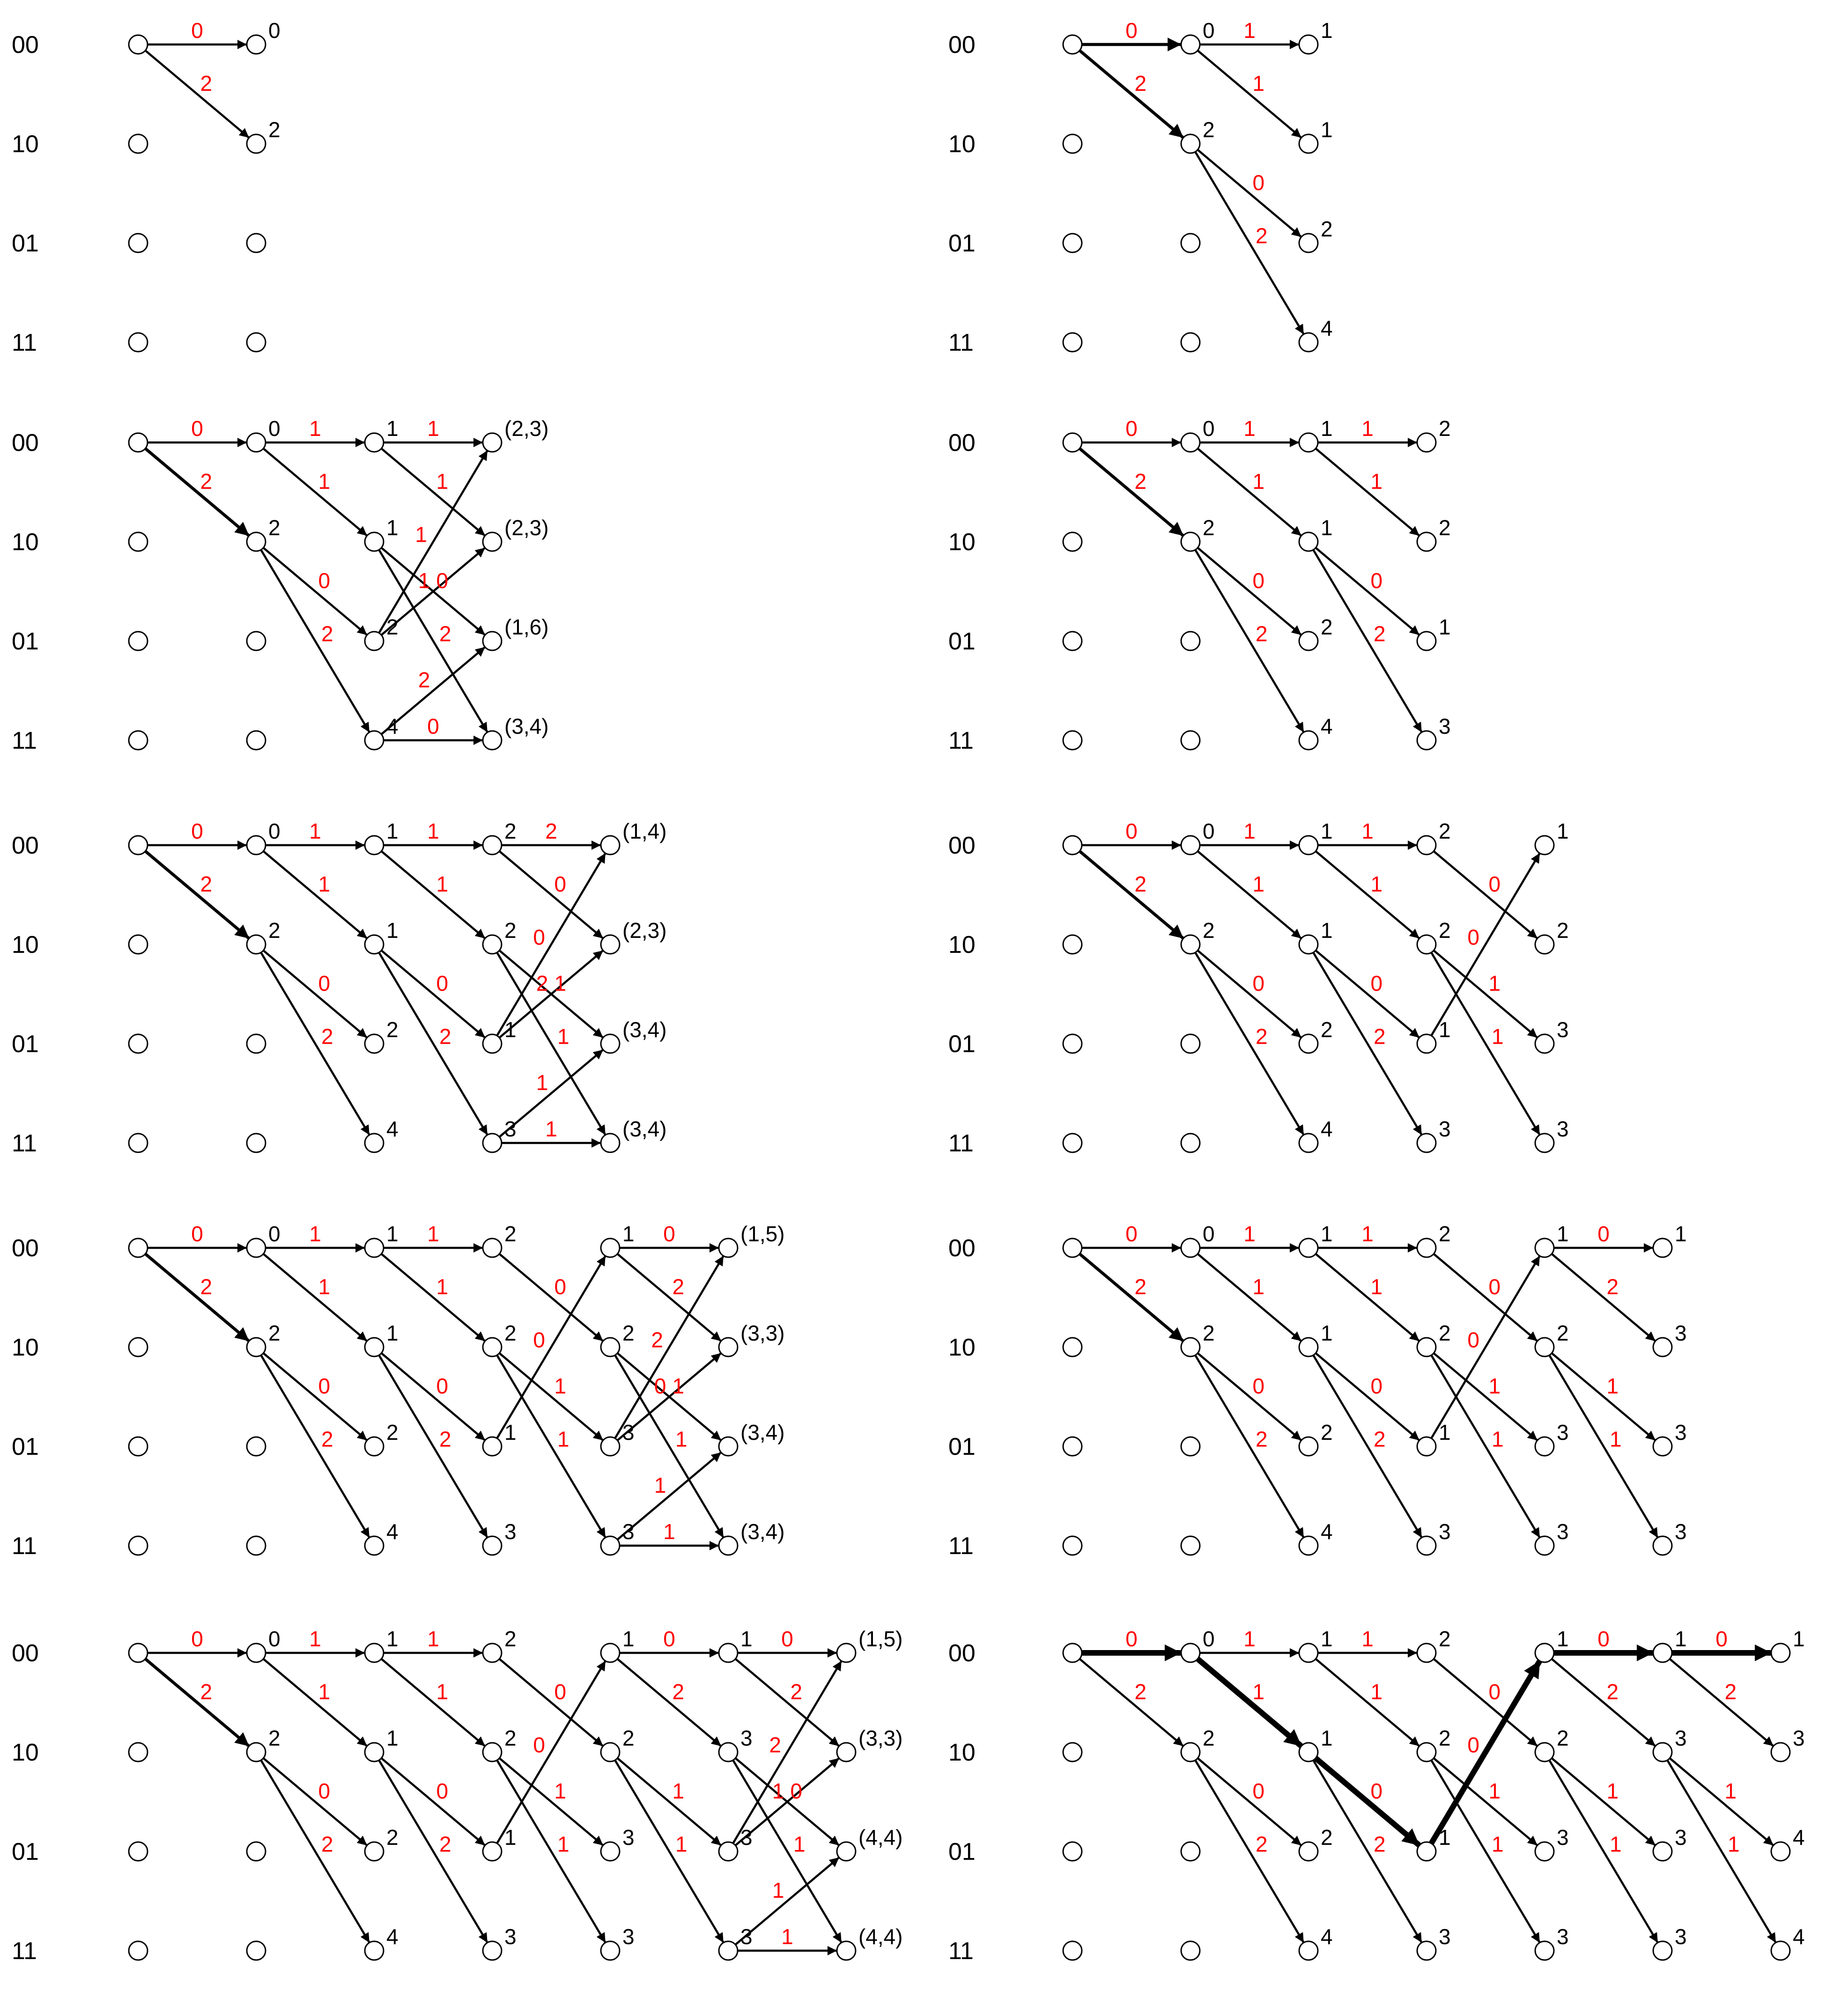 Image resolution: width=1848 pixels, height=1990 pixels. What do you see at coordinates (1368, 1802) in the screenshot?
I see `survivor-path-branch` at bounding box center [1368, 1802].